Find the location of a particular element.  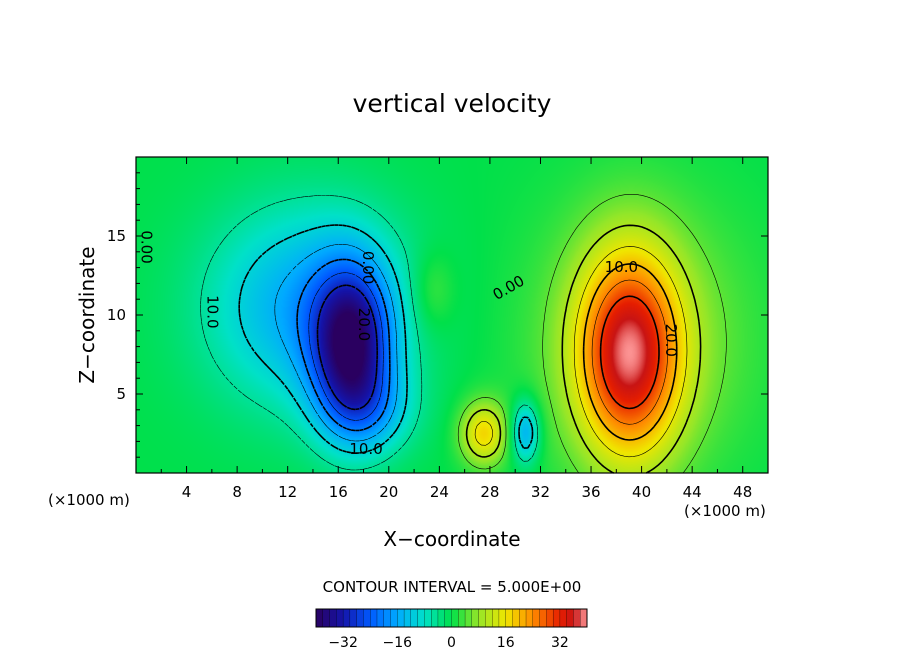

colorbar-ticks: −32 −16 0 16 32 is located at coordinates (448, 643).